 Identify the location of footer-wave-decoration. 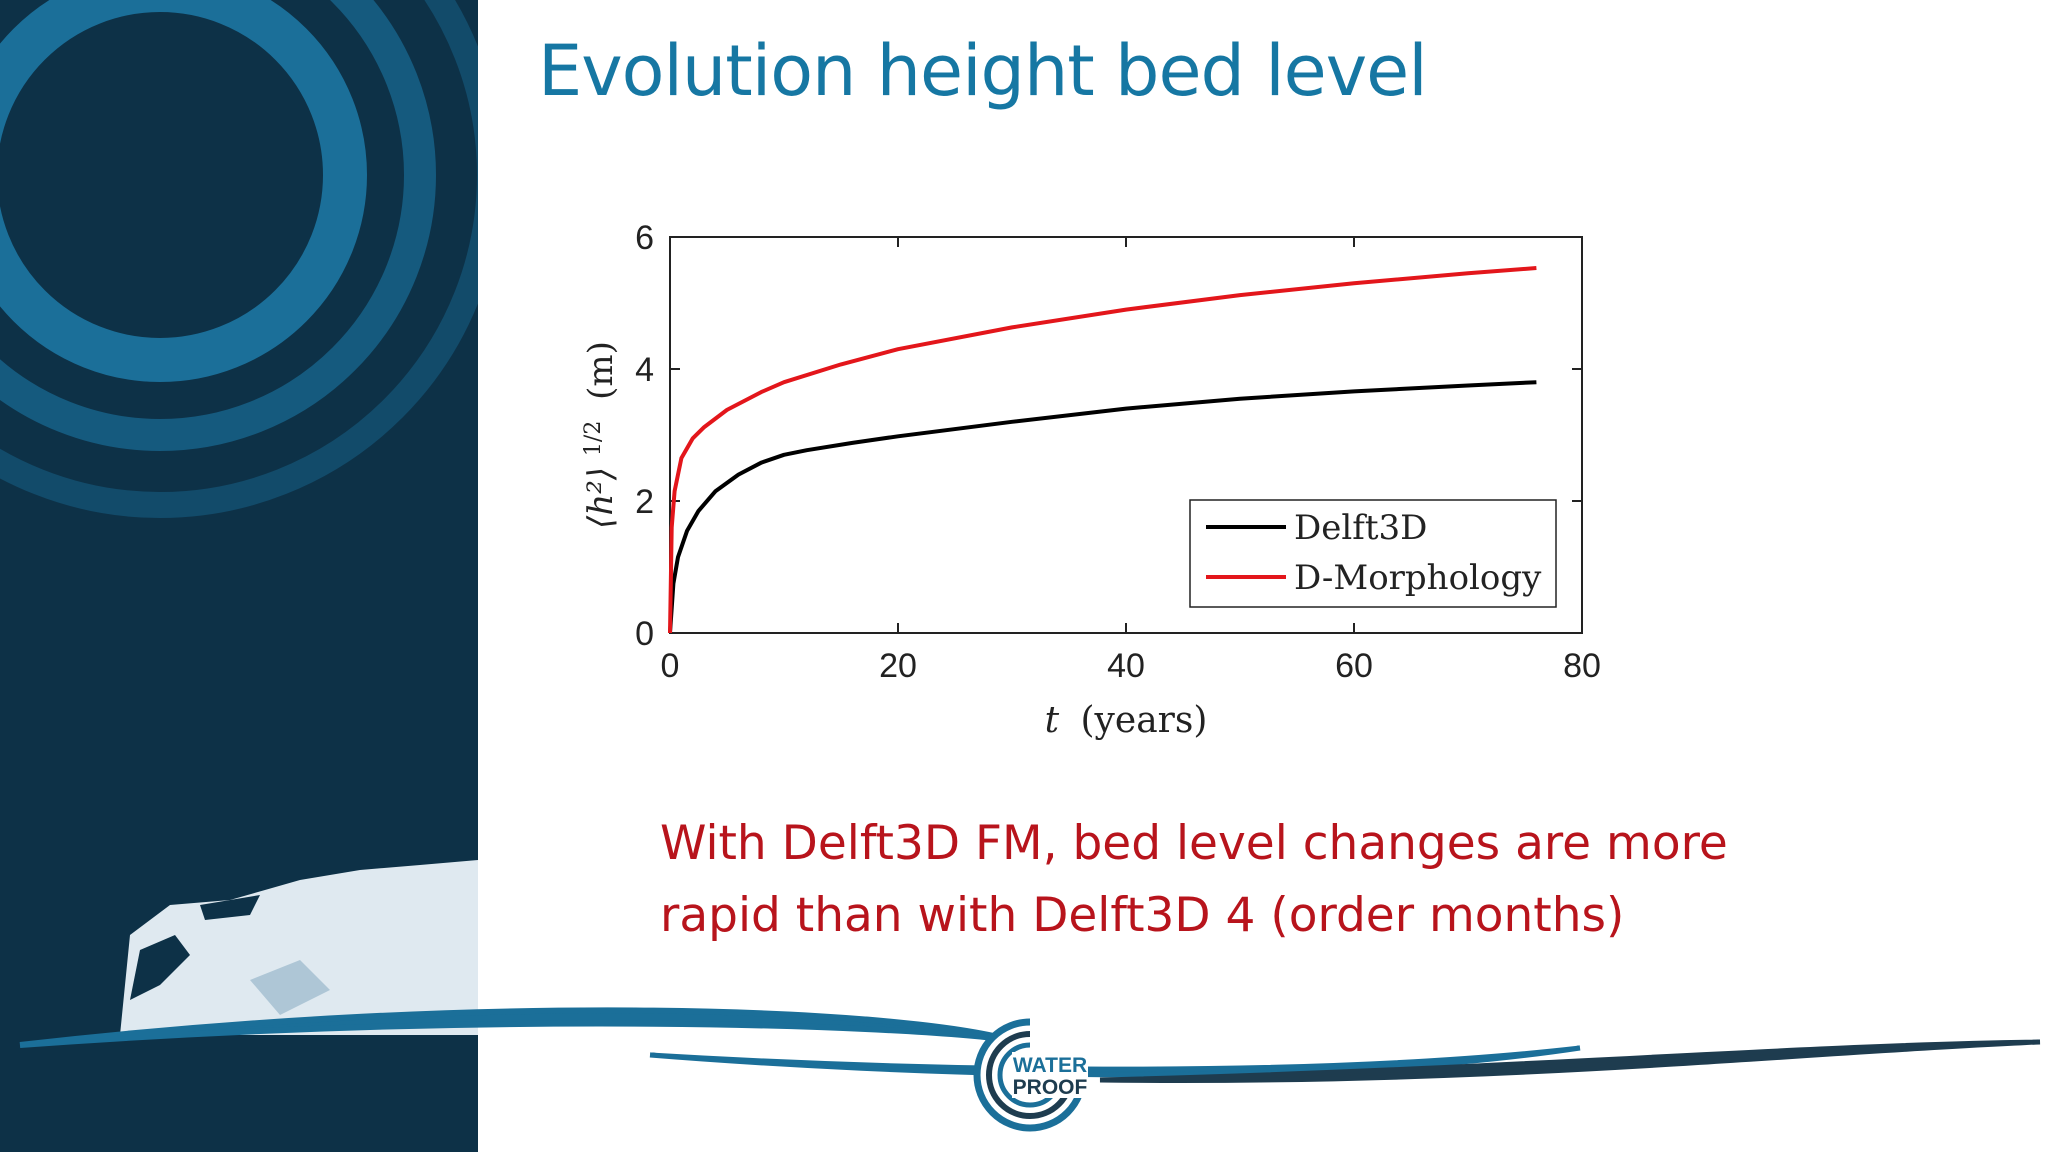
(1030, 1045).